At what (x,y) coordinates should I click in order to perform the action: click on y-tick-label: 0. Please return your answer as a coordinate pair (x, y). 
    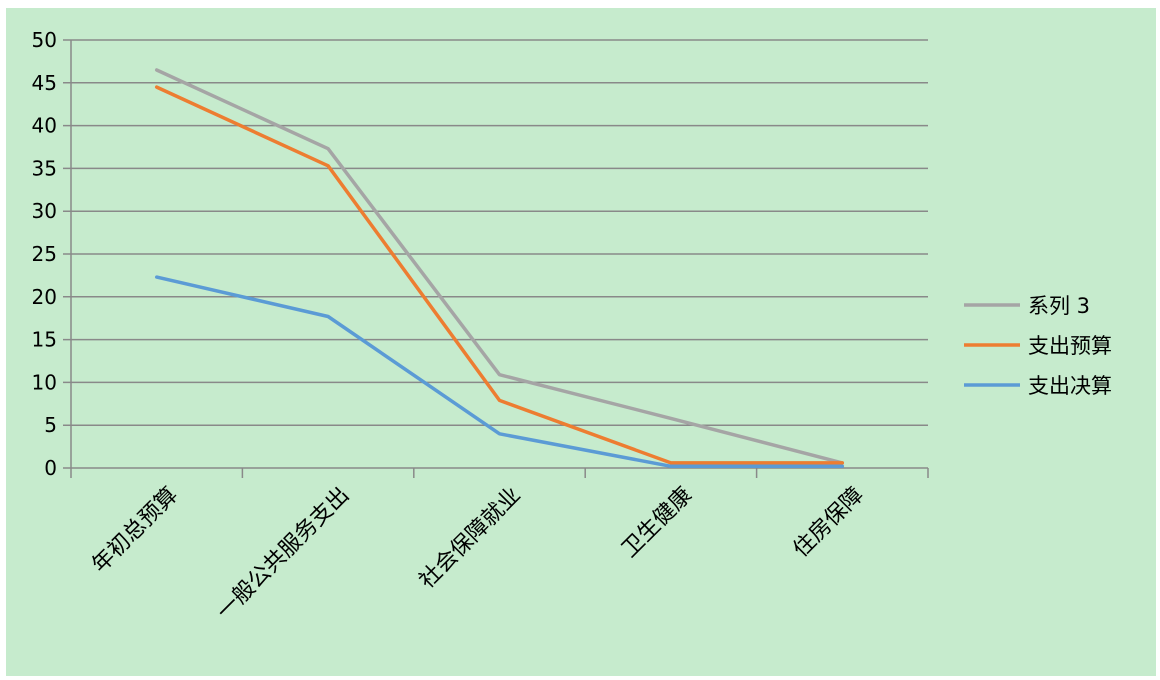
    Looking at the image, I should click on (50, 468).